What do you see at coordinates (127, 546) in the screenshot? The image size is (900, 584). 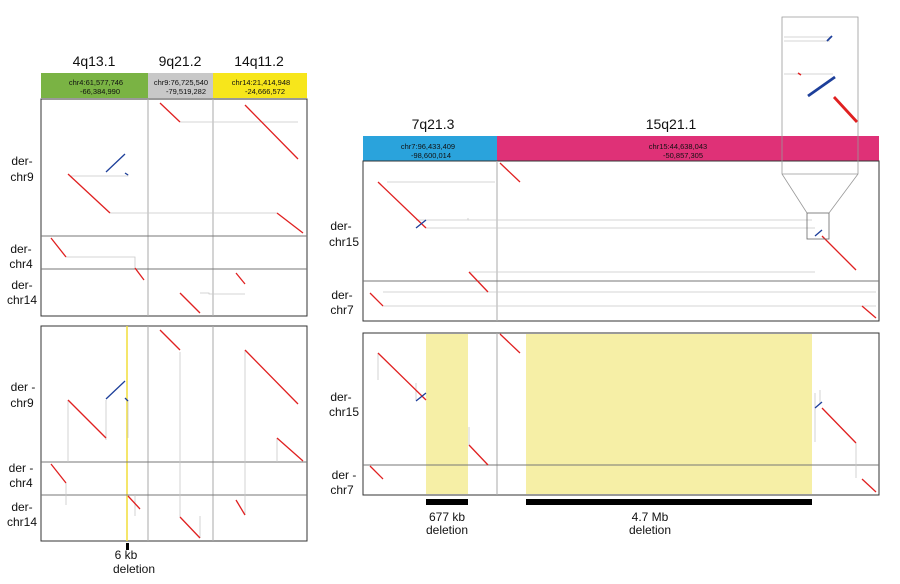 I see `deletion-bar` at bounding box center [127, 546].